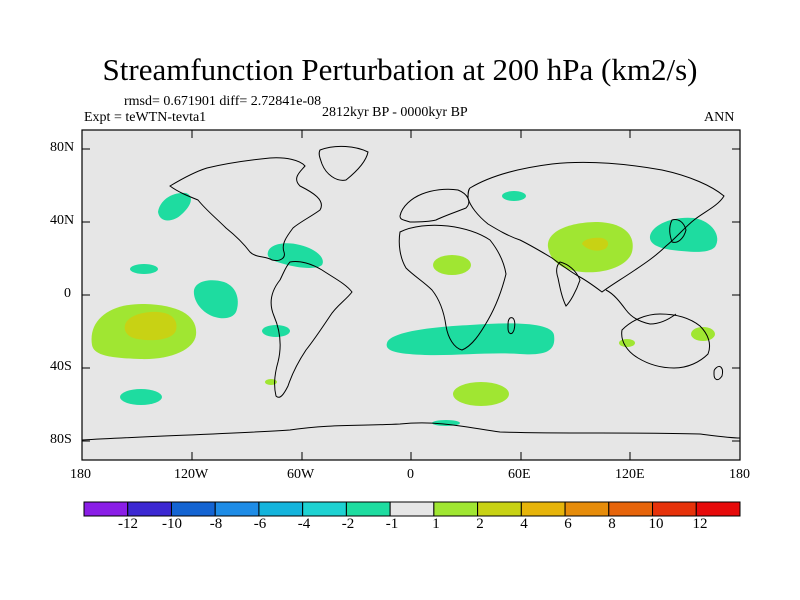  What do you see at coordinates (216, 524) in the screenshot?
I see `colorbar-label: -8` at bounding box center [216, 524].